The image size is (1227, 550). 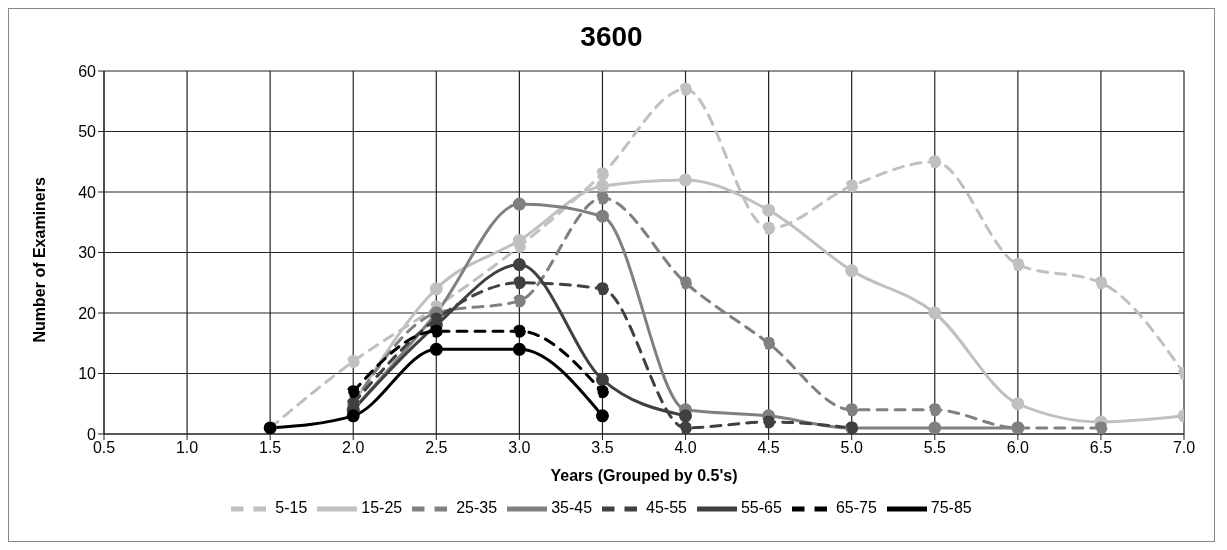 I want to click on x-tick-label: 2.0, so click(x=353, y=448).